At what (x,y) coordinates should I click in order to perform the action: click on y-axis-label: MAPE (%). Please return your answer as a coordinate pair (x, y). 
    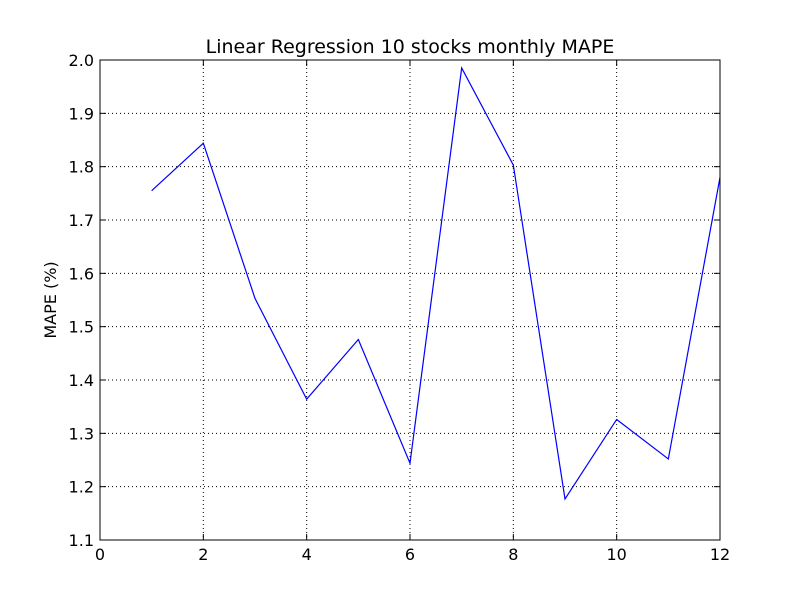
    Looking at the image, I should click on (50, 299).